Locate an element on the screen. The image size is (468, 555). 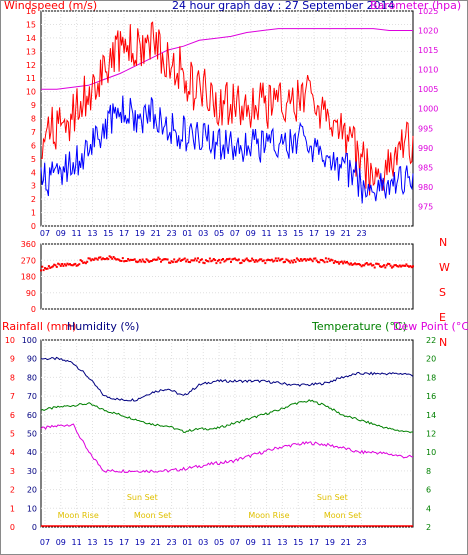
humidity-y-tick: 30 is located at coordinates (32, 471).